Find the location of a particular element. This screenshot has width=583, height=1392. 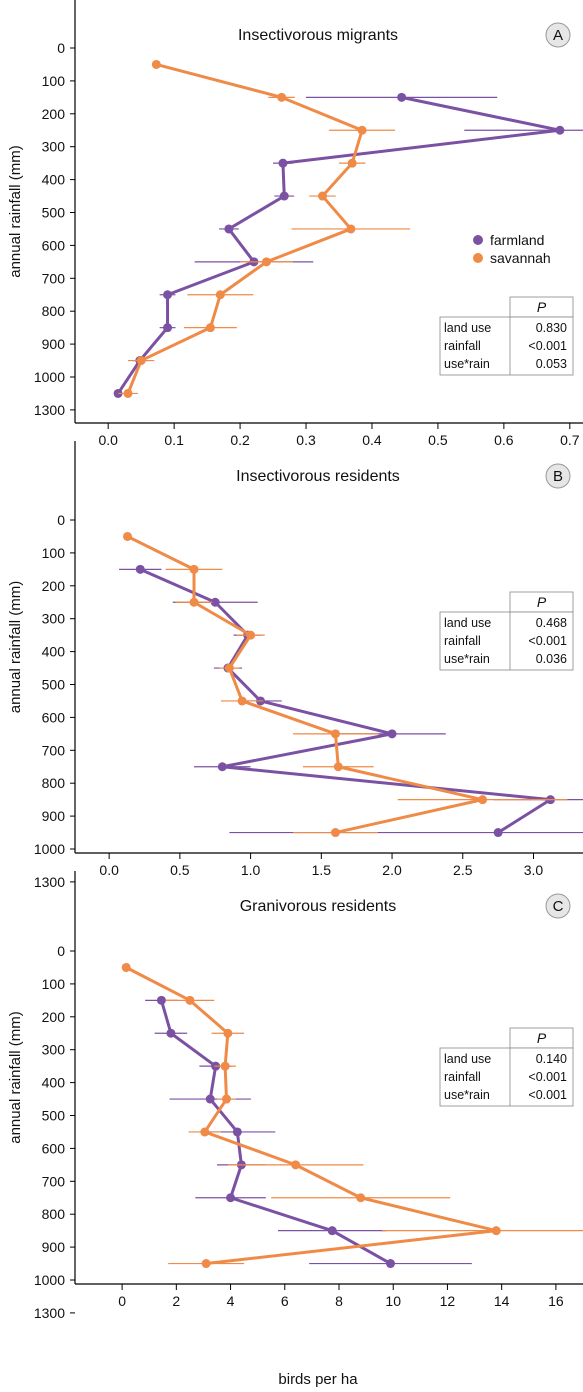

panel-title: Granivorous residents is located at coordinates (318, 906).